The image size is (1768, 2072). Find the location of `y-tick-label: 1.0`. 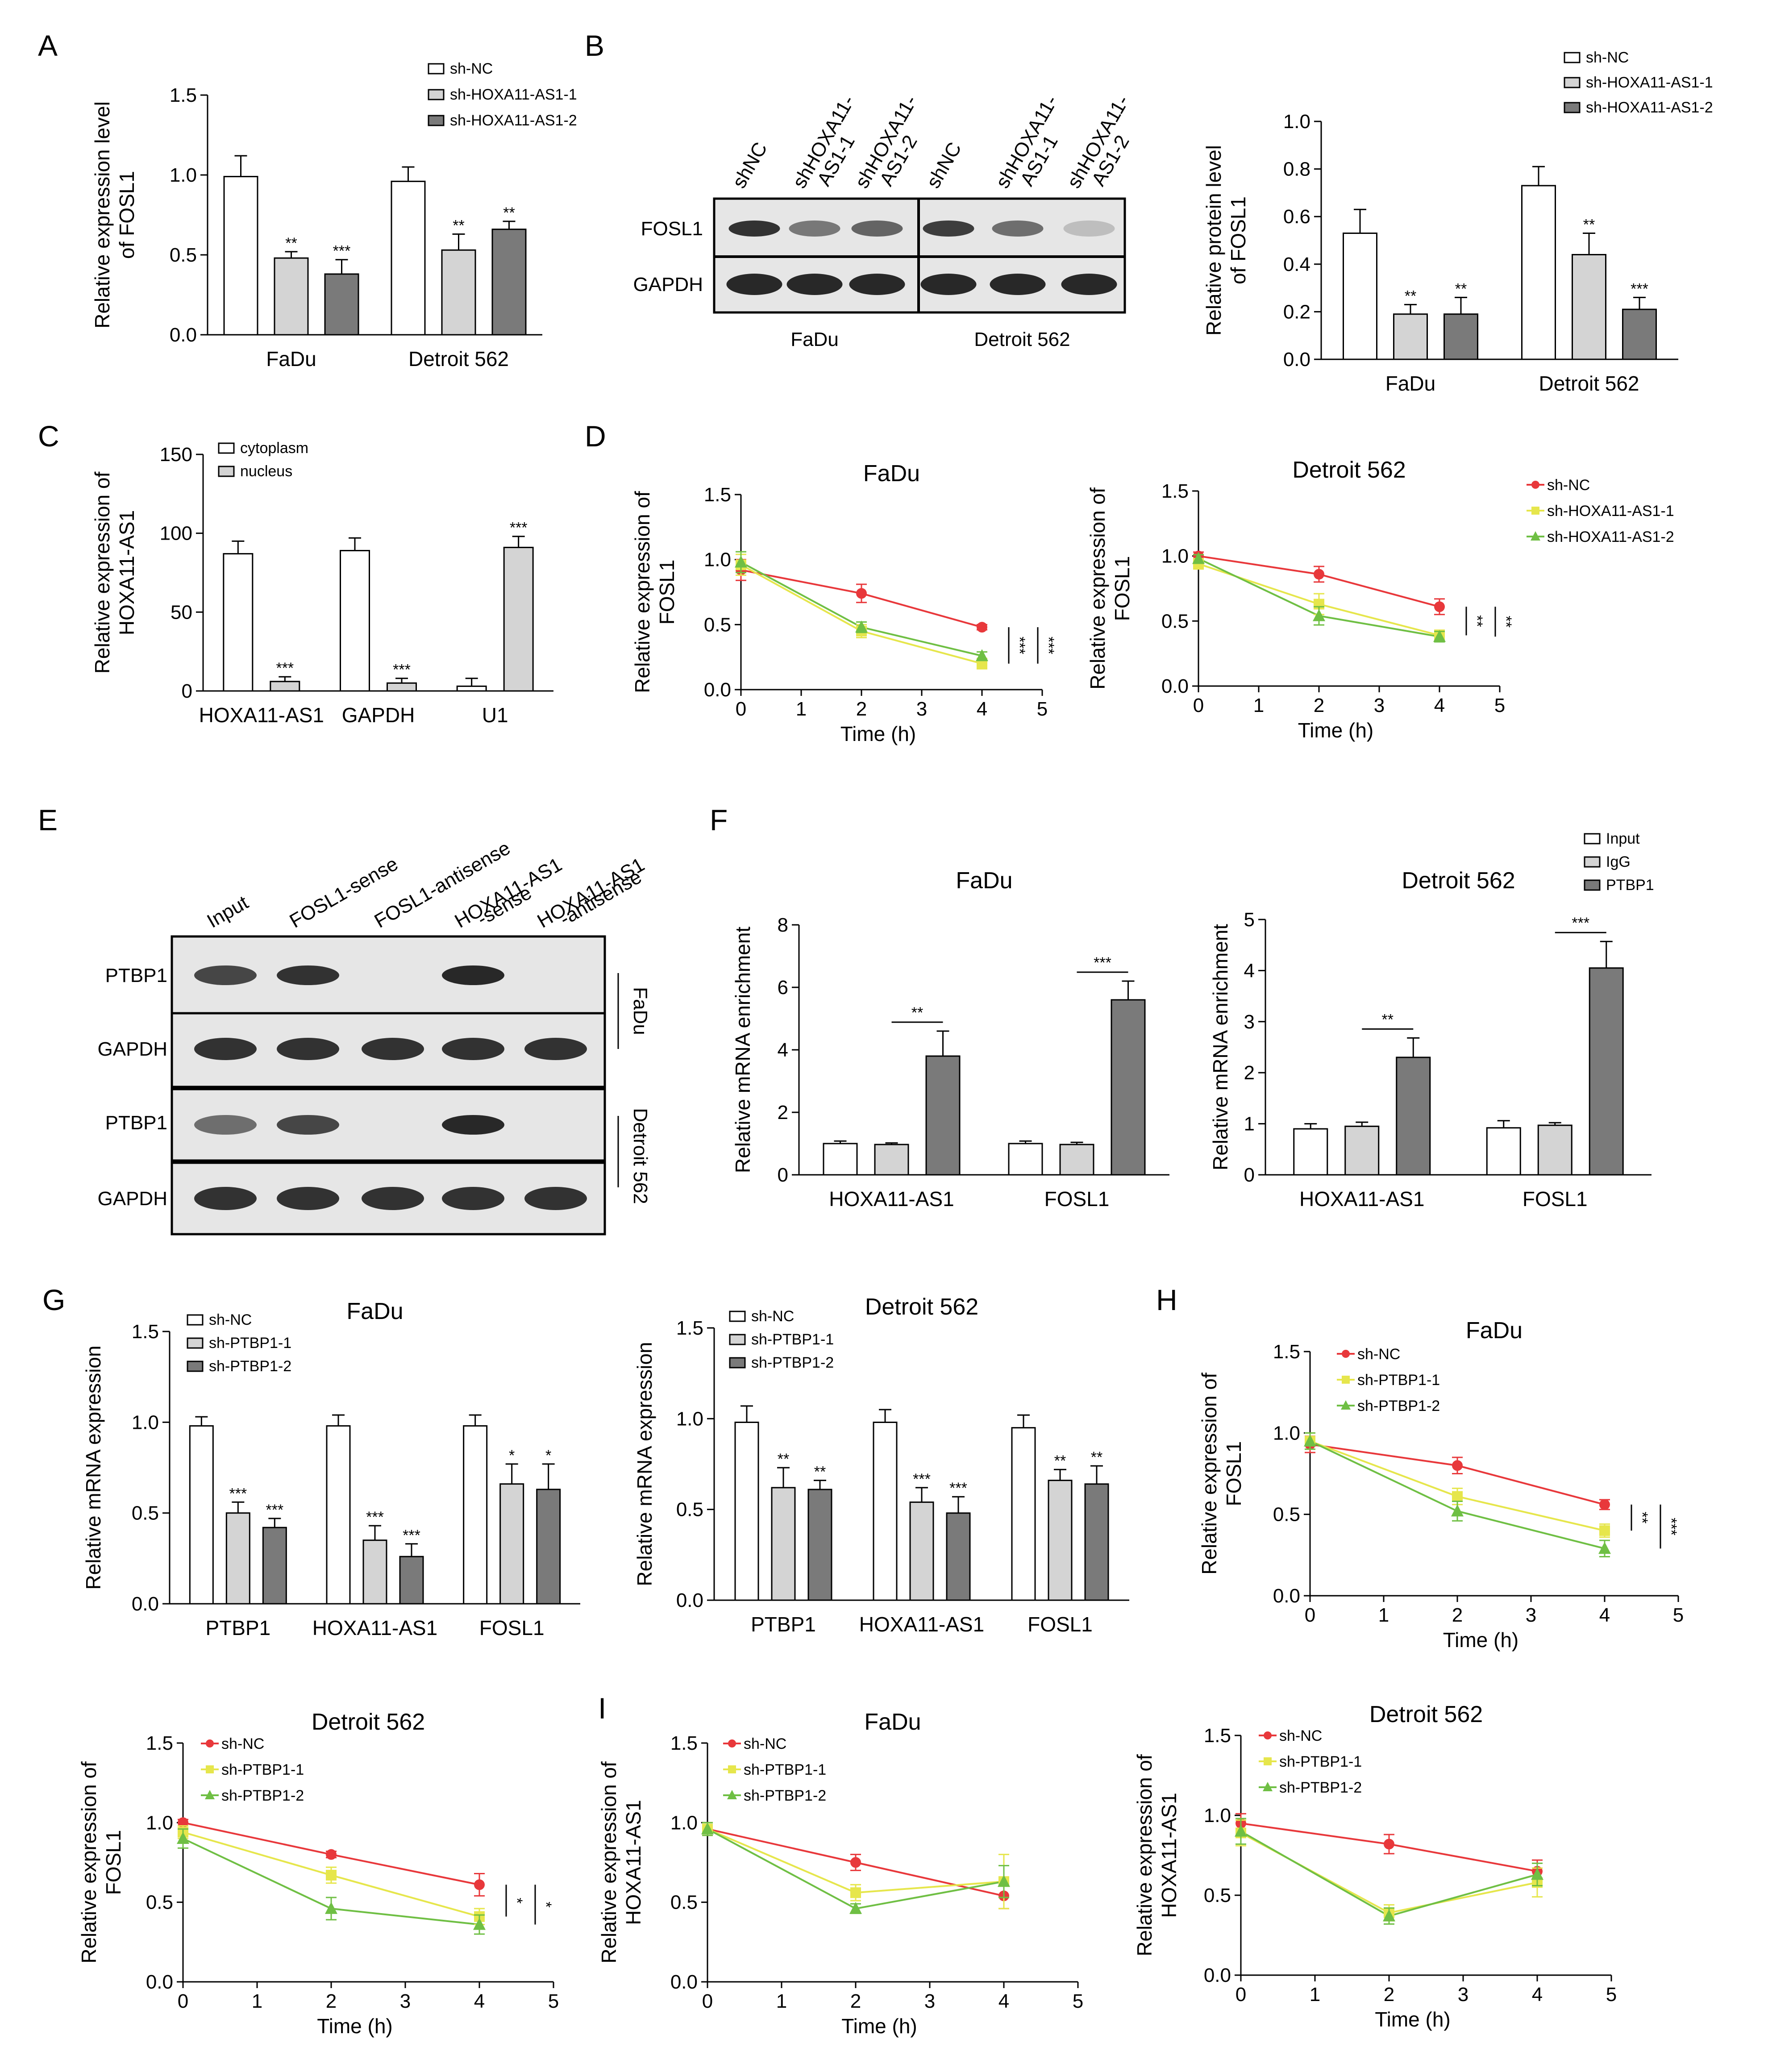

y-tick-label: 1.0 is located at coordinates (145, 1422).